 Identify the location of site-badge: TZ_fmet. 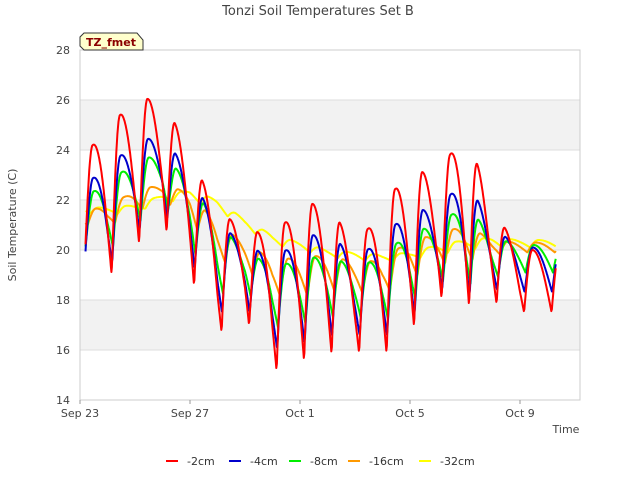
(111, 41).